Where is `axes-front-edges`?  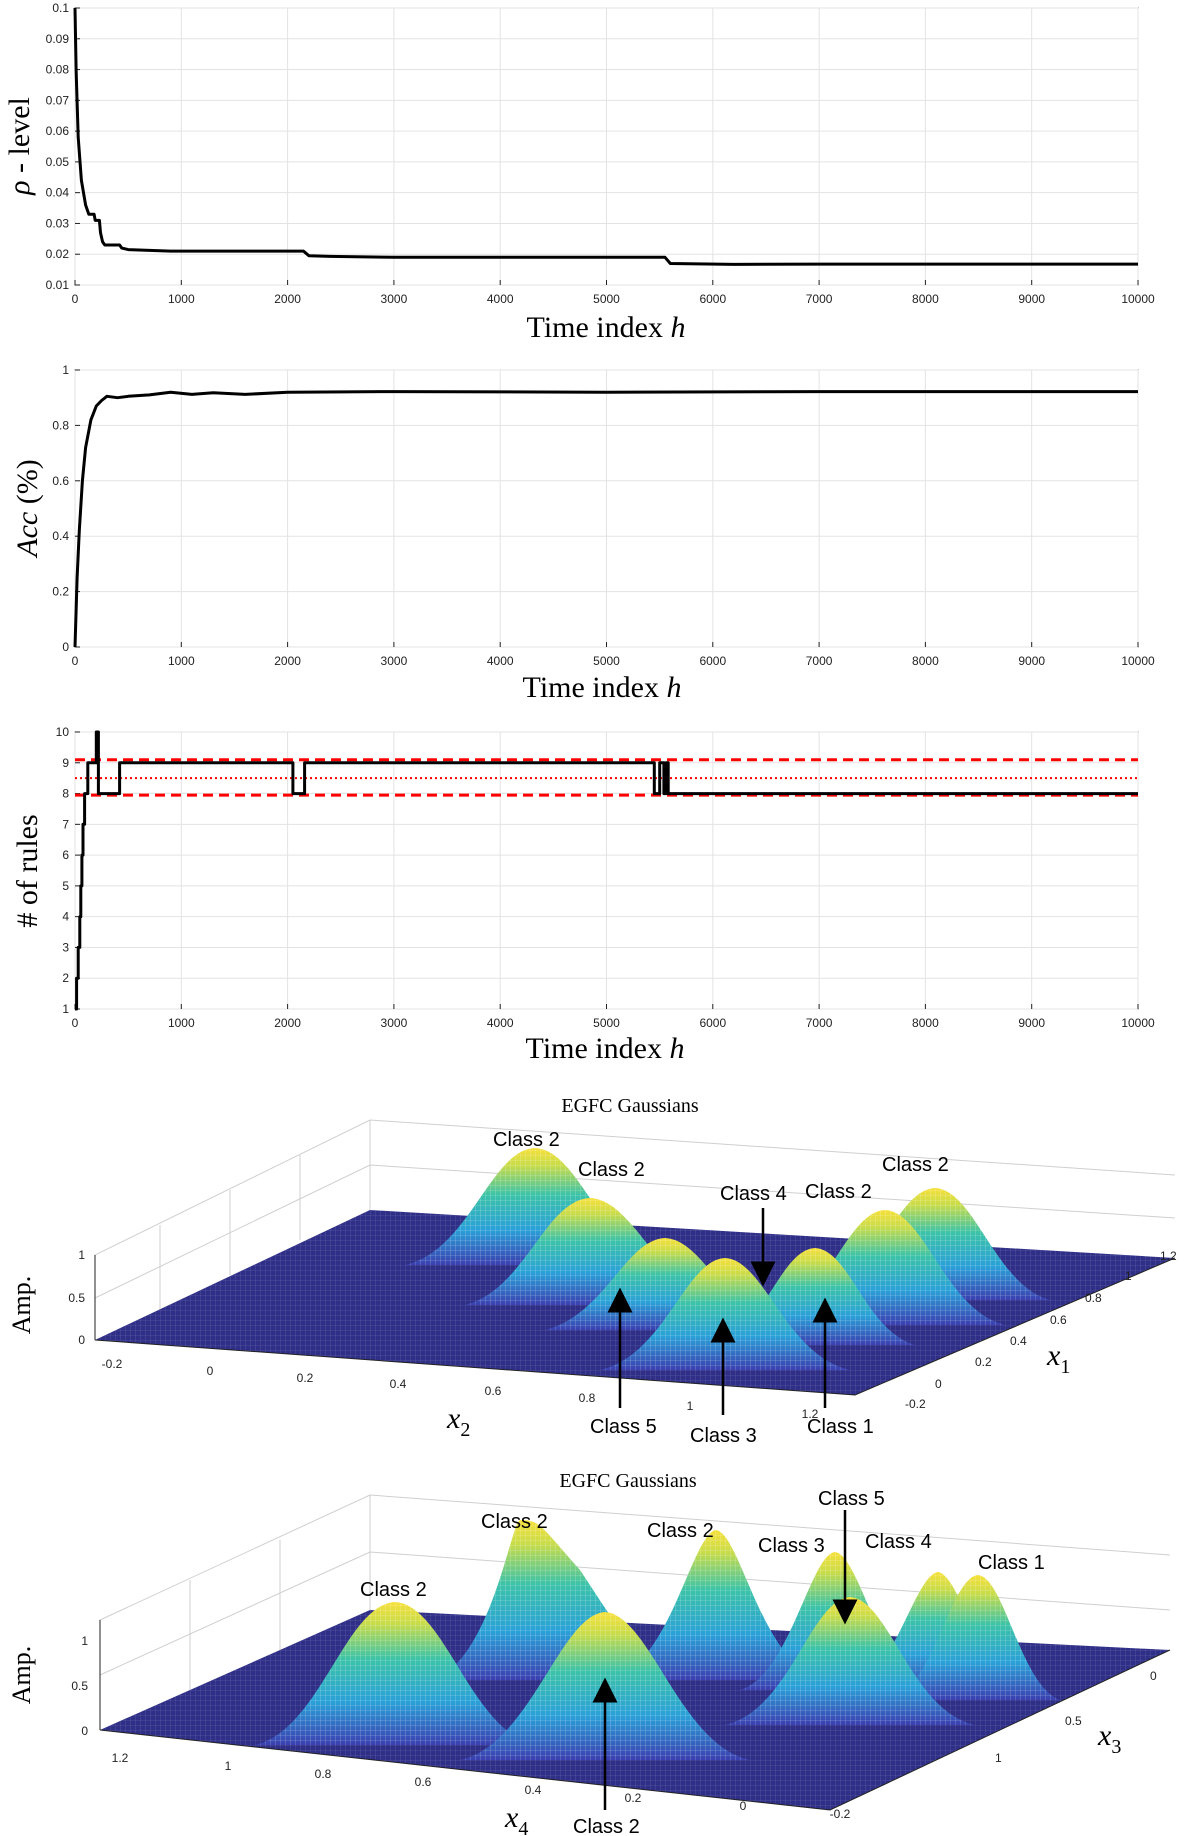 axes-front-edges is located at coordinates (635, 1326).